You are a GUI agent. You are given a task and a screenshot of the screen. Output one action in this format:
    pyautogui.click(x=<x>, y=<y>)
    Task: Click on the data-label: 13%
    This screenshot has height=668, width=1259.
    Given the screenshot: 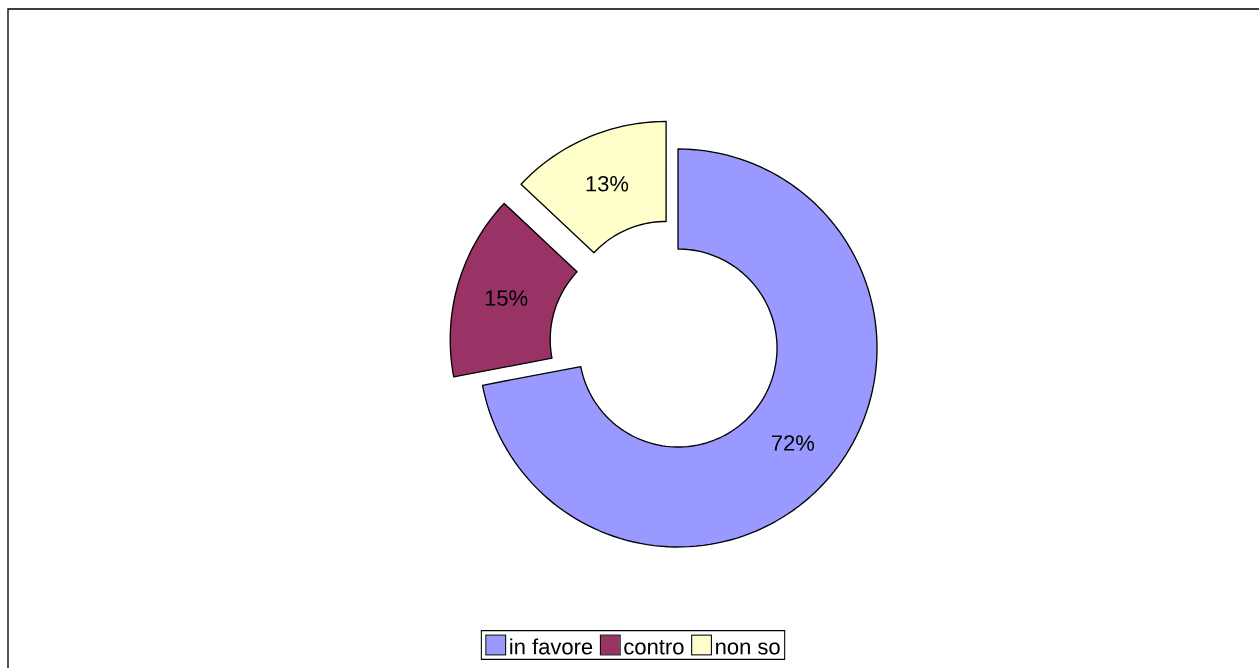 What is the action you would take?
    pyautogui.click(x=607, y=183)
    